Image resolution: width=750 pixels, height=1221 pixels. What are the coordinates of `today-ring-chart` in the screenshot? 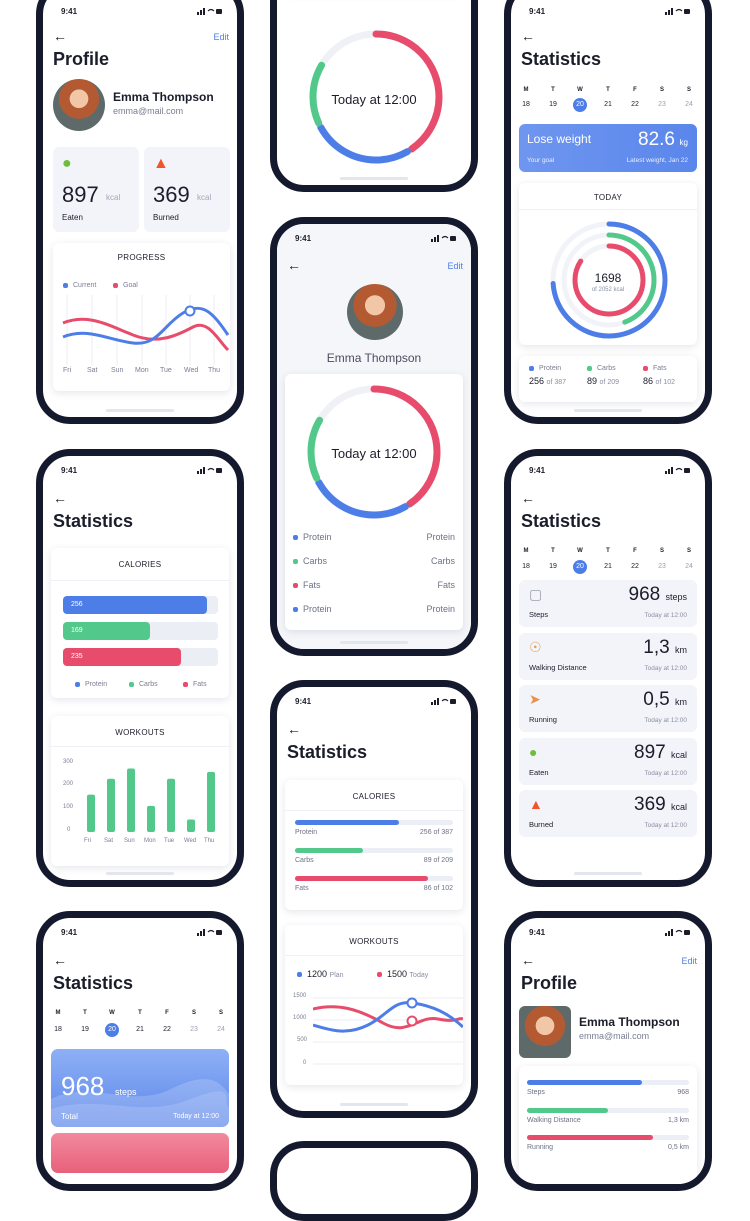 It's located at (374, 452).